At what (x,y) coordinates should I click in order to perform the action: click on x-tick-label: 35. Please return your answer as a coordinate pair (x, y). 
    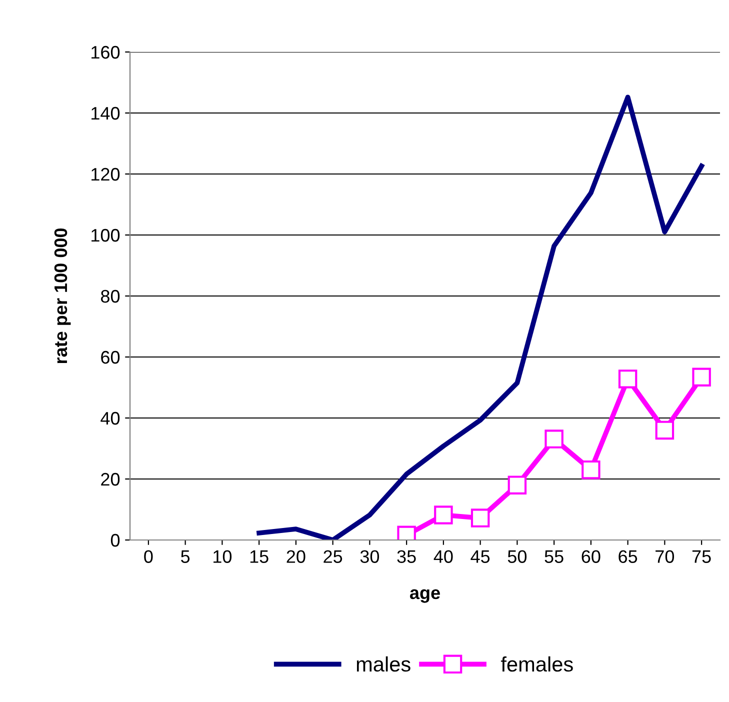
    Looking at the image, I should click on (406, 556).